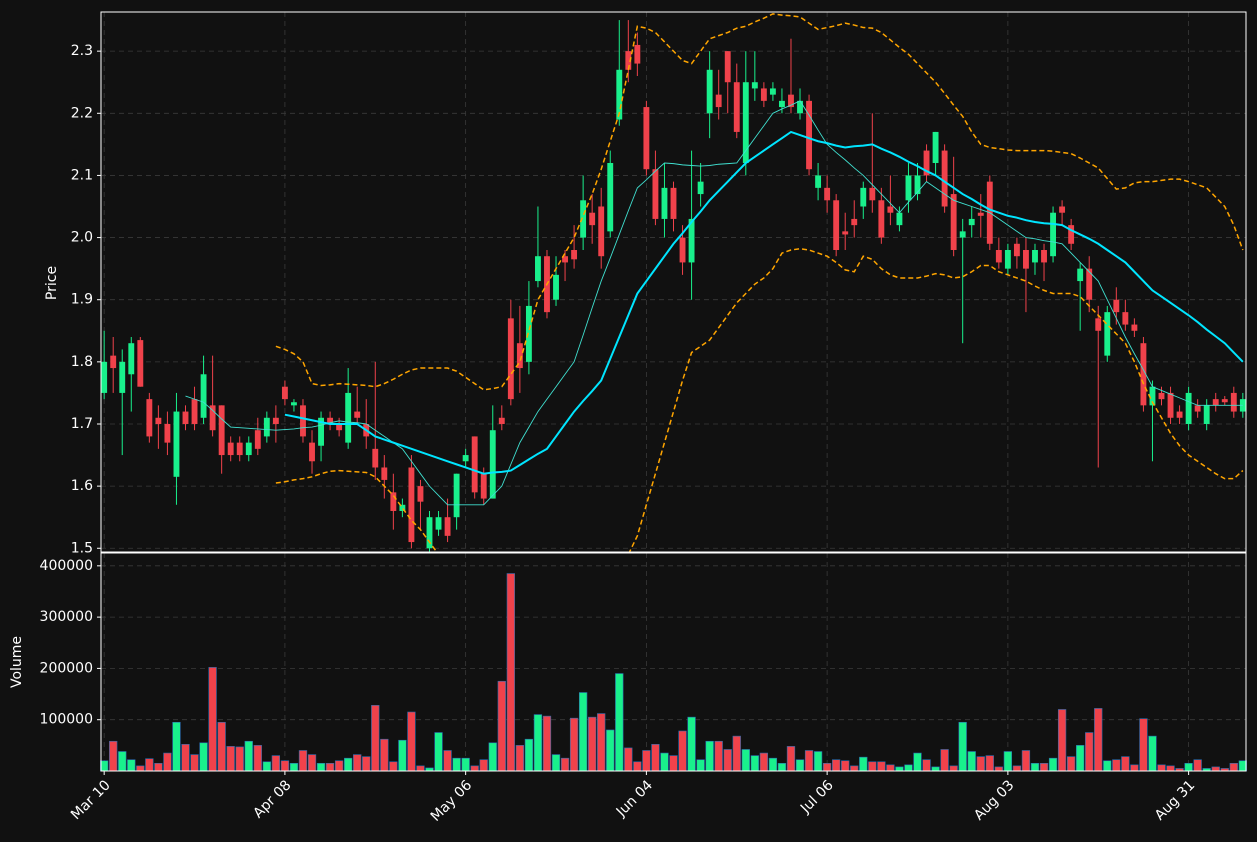 This screenshot has height=842, width=1257. Describe the element at coordinates (82, 548) in the screenshot. I see `y-tick-label: 1.5` at that location.